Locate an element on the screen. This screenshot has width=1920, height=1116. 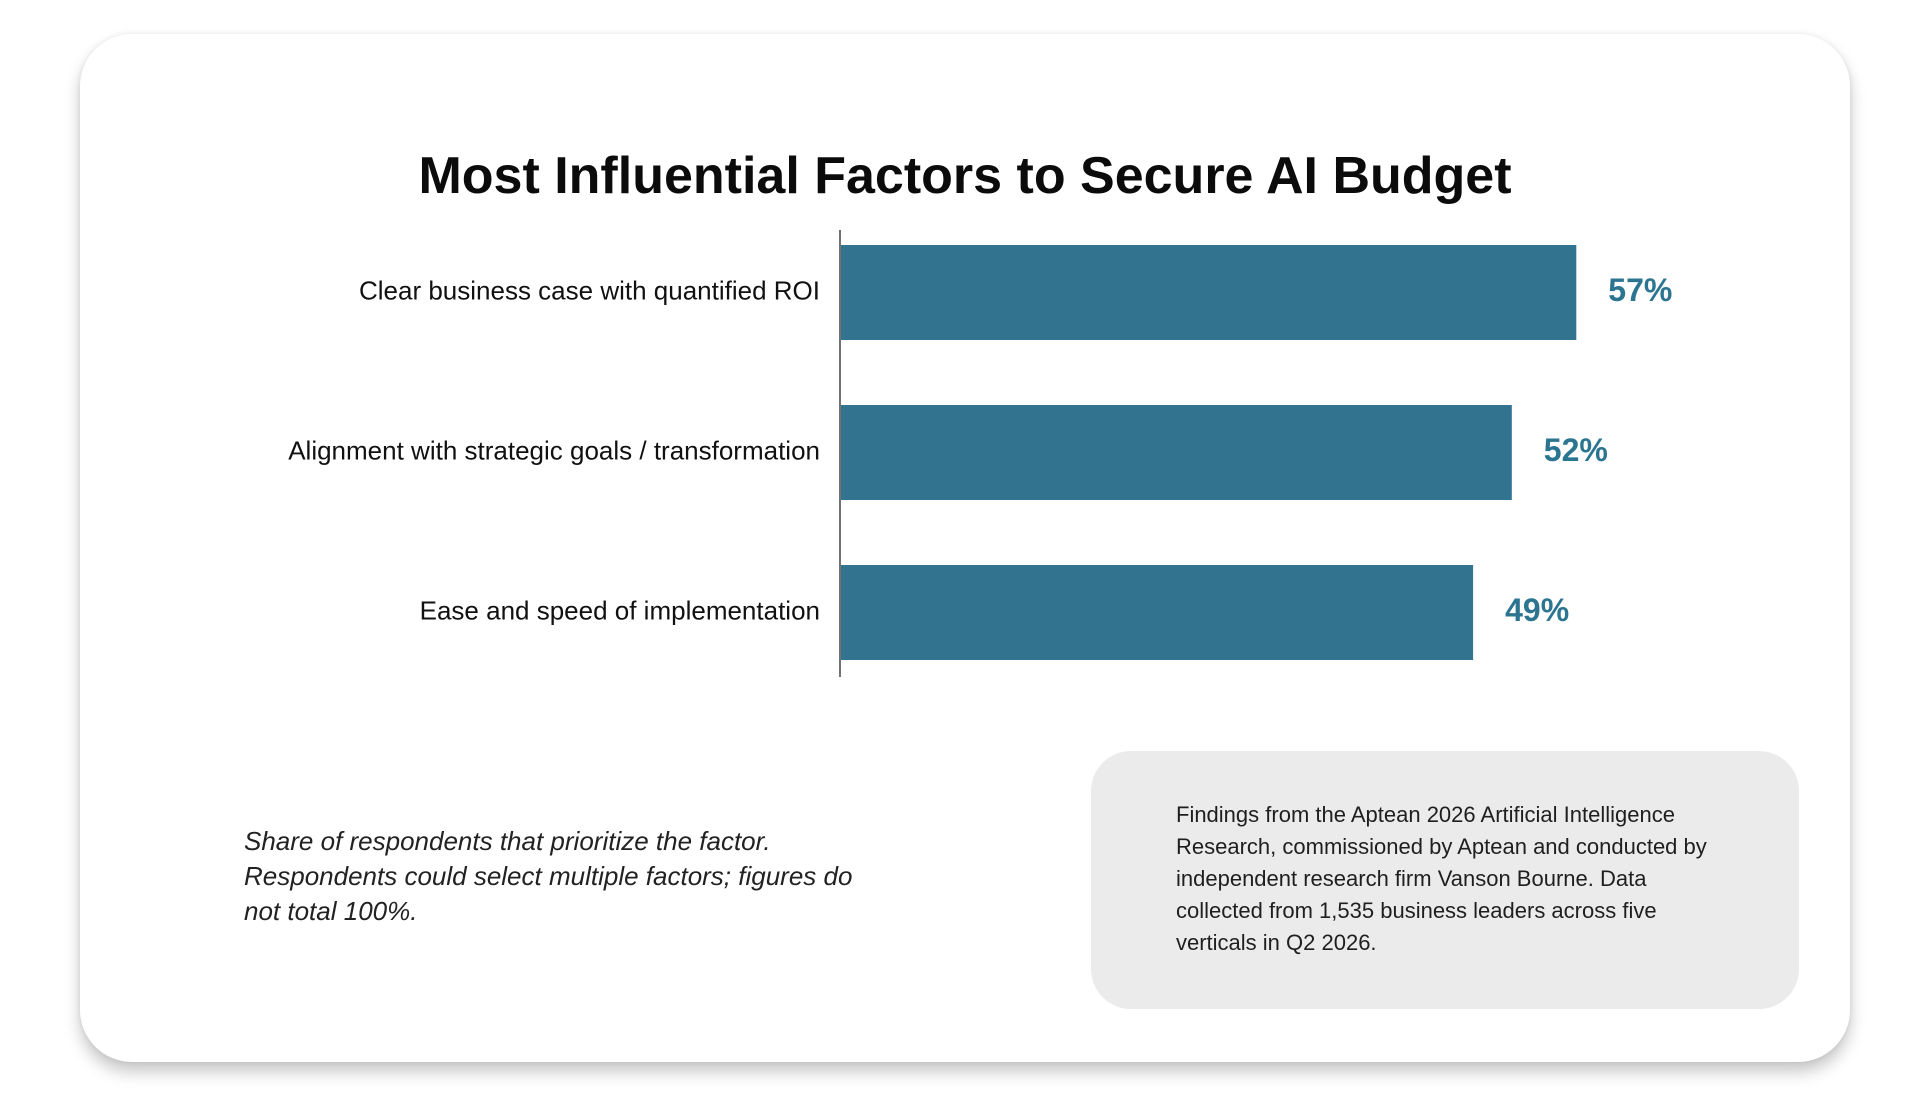
category-label: Clear business case with quantified ROI is located at coordinates (589, 290).